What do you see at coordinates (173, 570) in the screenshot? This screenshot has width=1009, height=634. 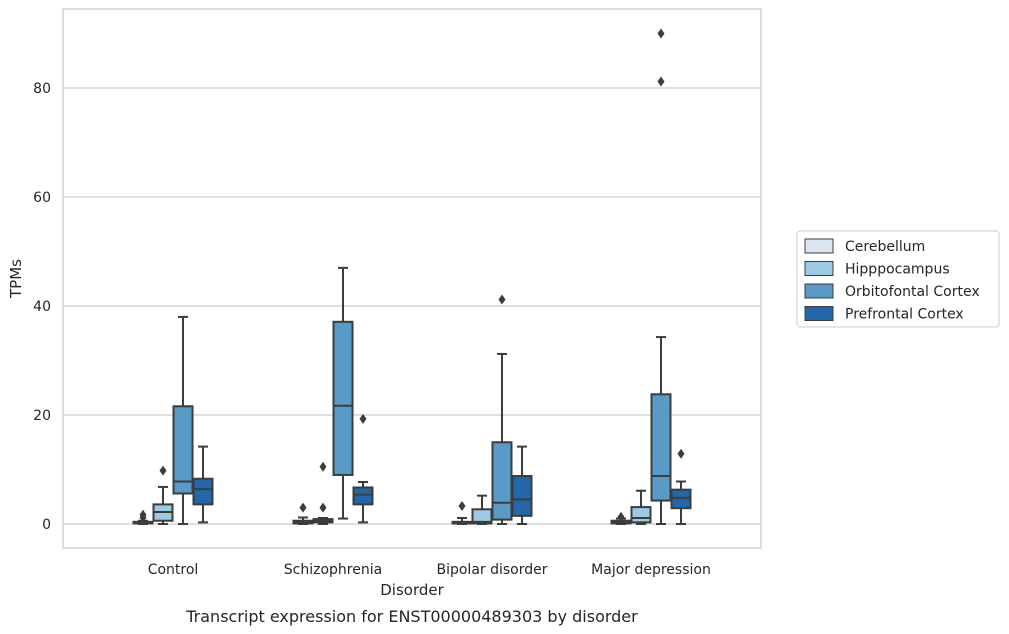 I see `x-tick-label: Control` at bounding box center [173, 570].